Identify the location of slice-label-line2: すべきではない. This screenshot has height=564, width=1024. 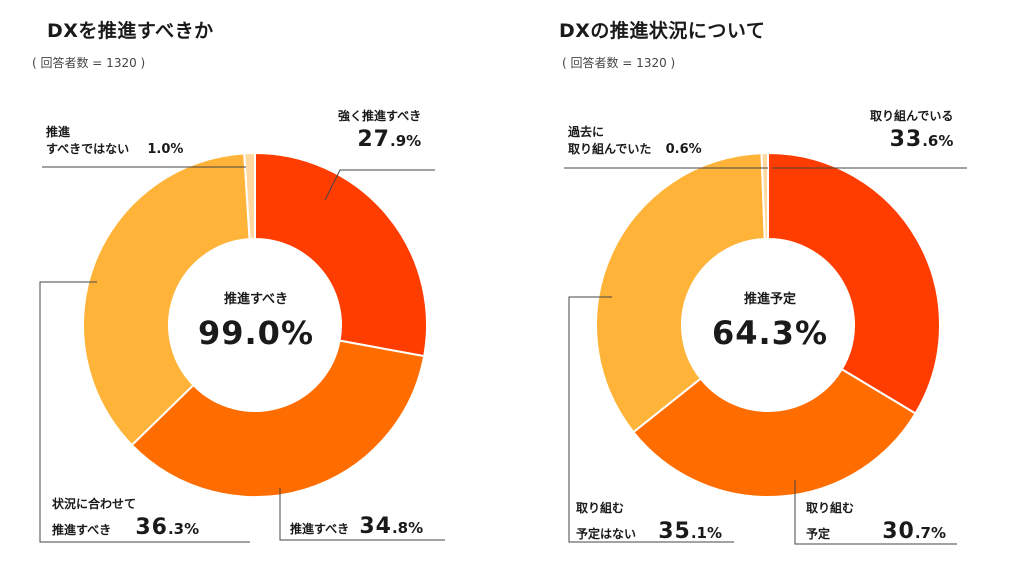
(88, 148).